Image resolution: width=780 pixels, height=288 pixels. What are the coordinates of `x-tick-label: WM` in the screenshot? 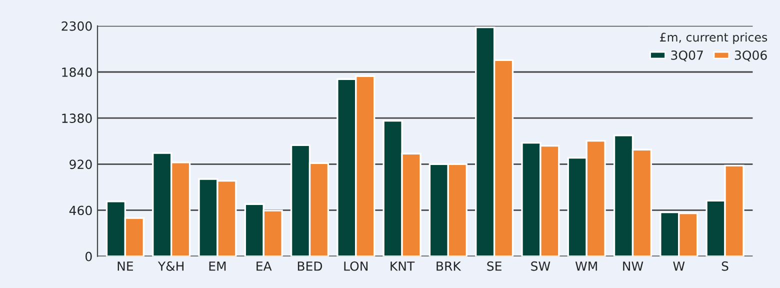 It's located at (586, 266).